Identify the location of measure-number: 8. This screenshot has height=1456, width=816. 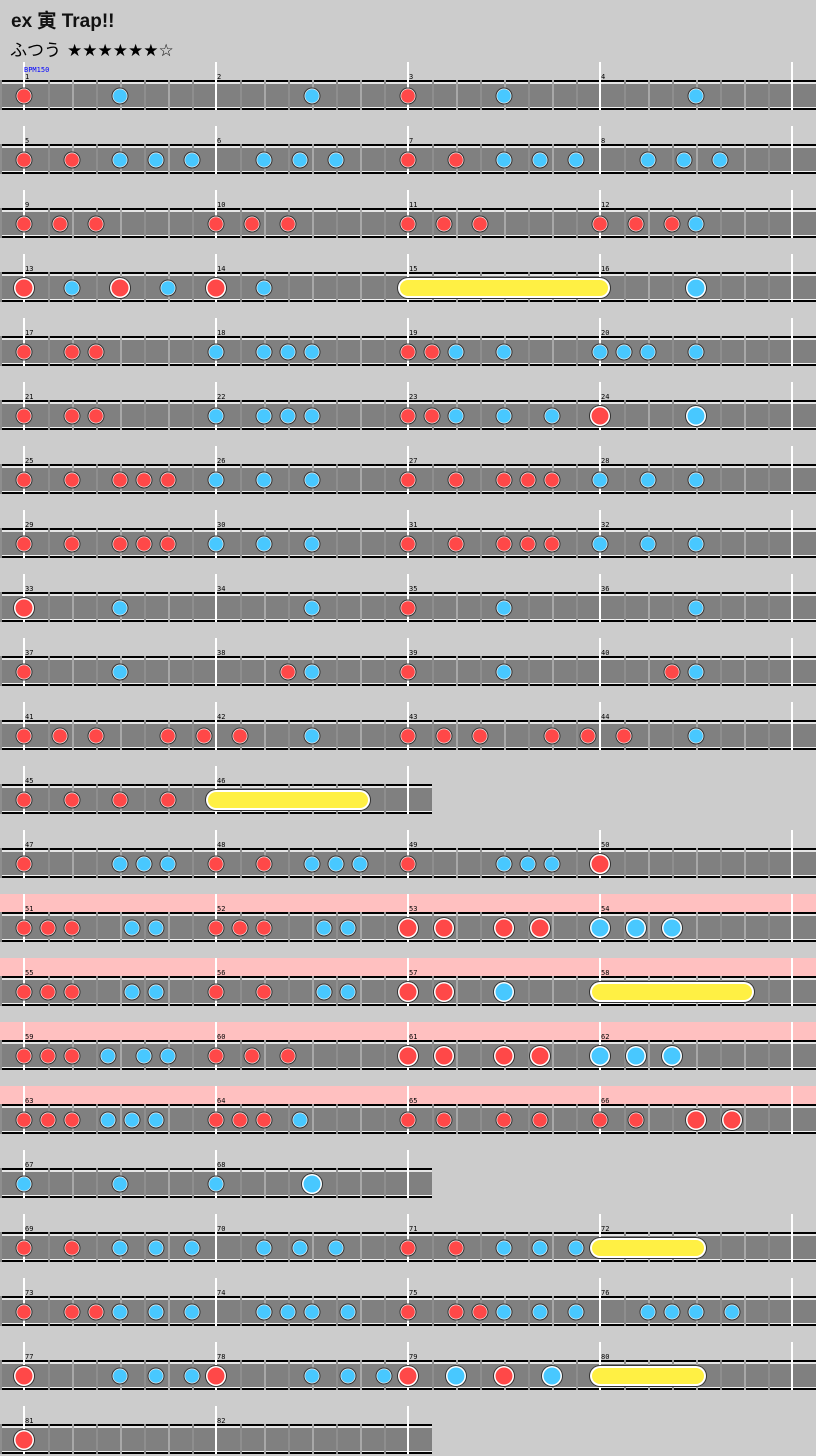
(603, 141).